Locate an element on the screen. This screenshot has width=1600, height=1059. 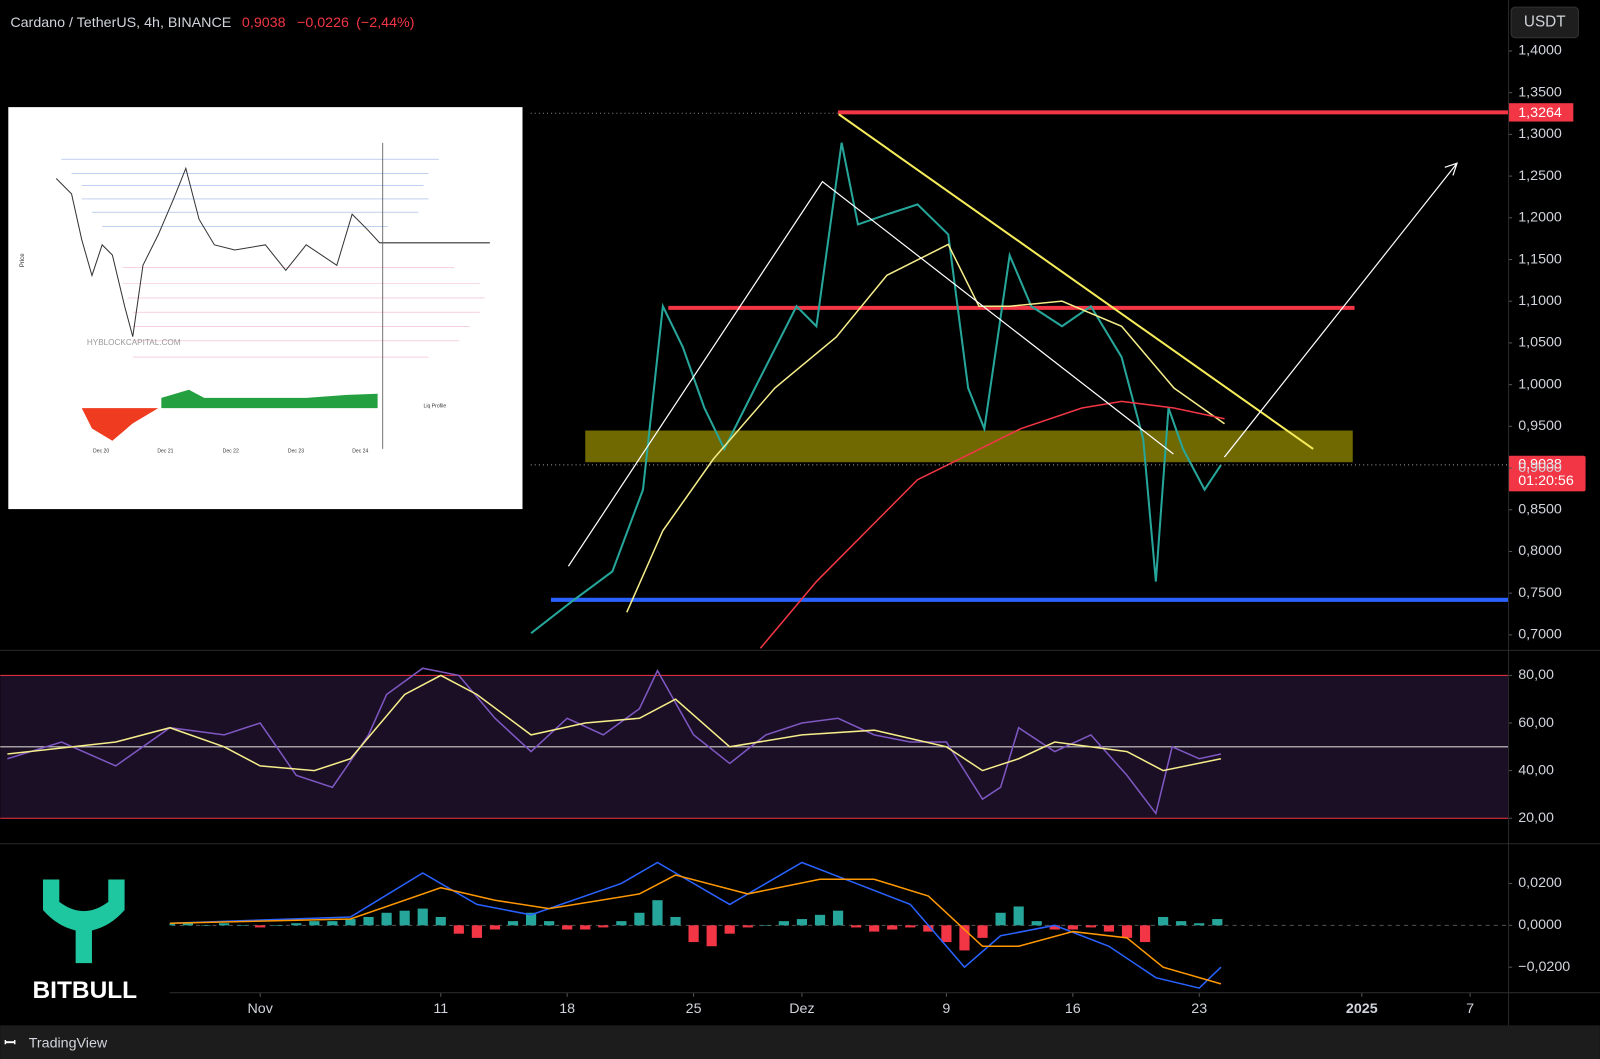
price-change-pct: (−2,44%) is located at coordinates (385, 23).